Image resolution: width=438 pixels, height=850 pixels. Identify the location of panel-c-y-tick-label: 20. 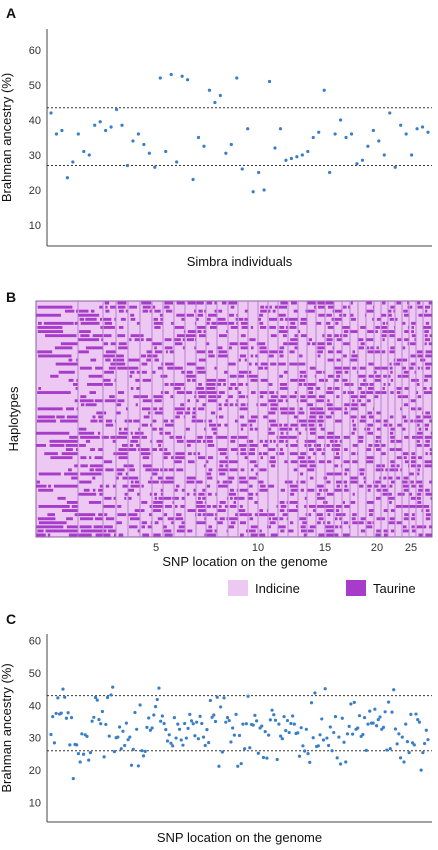
(35, 771).